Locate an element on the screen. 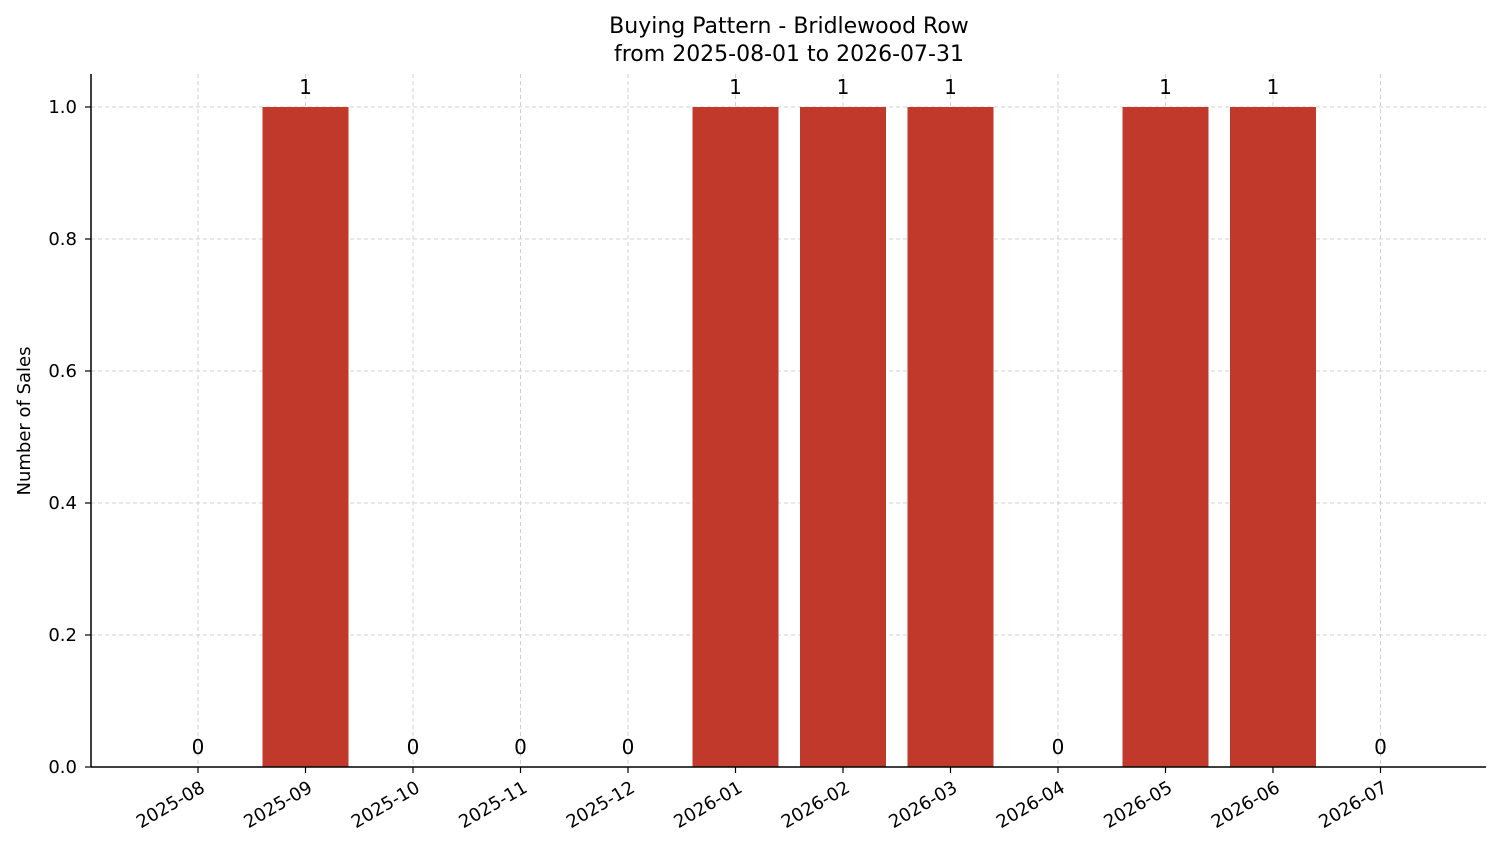 The image size is (1501, 863). x-tick-label: 2026-05 is located at coordinates (1138, 805).